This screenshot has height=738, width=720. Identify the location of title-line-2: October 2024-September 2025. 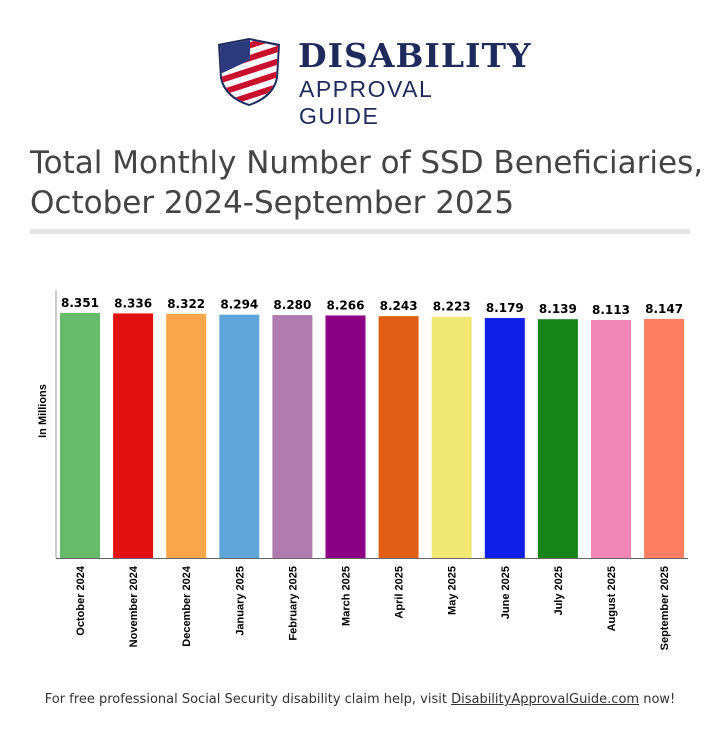
(272, 203).